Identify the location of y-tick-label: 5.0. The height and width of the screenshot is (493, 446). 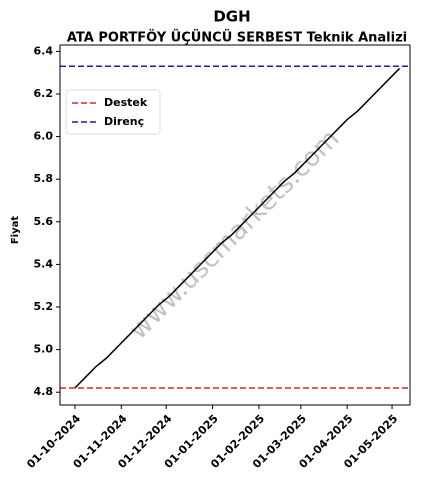
(44, 349).